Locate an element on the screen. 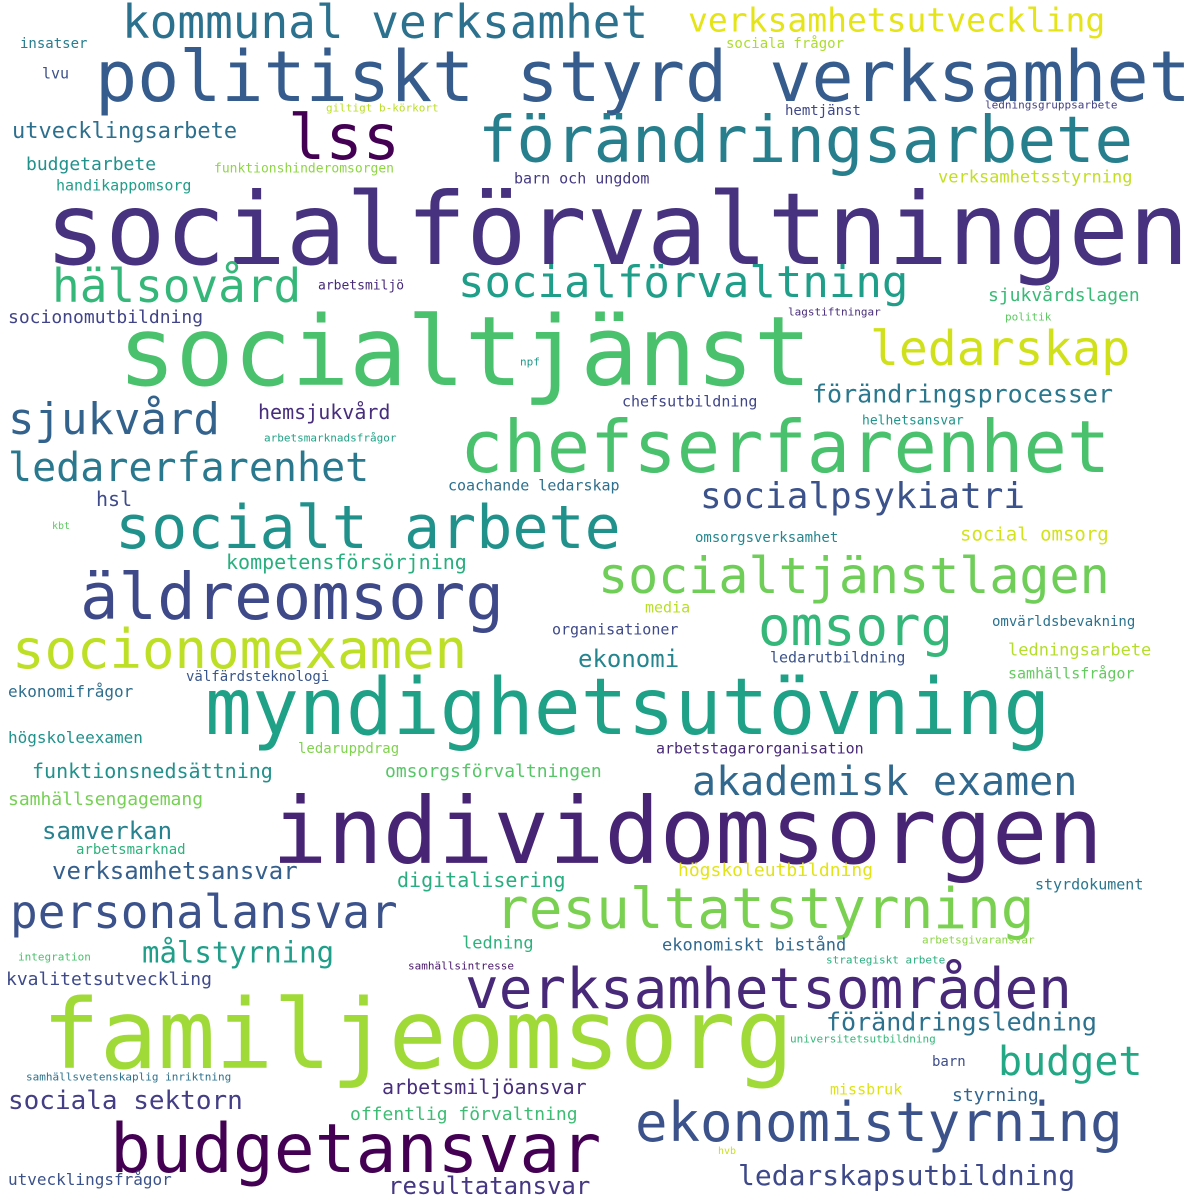 The image size is (1200, 1200). word-chefserfarenhet: chefserfarenhet is located at coordinates (785, 447).